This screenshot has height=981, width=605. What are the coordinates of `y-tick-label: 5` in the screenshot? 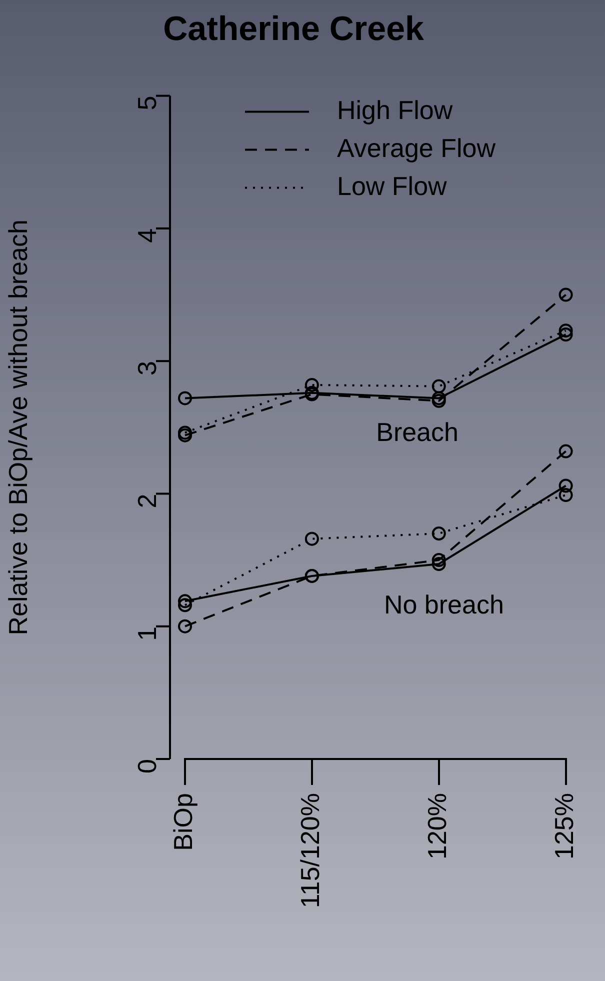 It's located at (147, 103).